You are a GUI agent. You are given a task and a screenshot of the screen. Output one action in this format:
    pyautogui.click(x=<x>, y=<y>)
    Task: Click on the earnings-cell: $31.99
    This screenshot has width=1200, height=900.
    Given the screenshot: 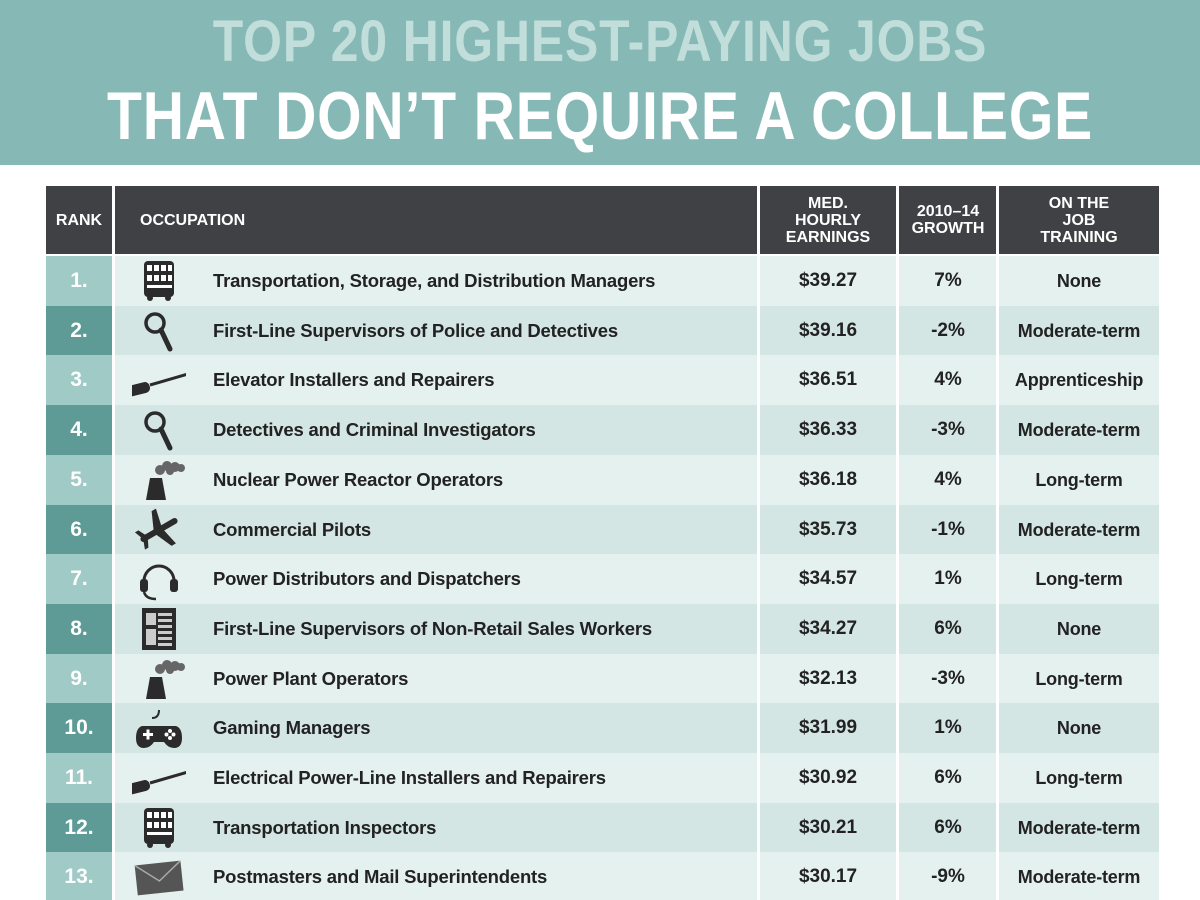 What is the action you would take?
    pyautogui.click(x=828, y=727)
    